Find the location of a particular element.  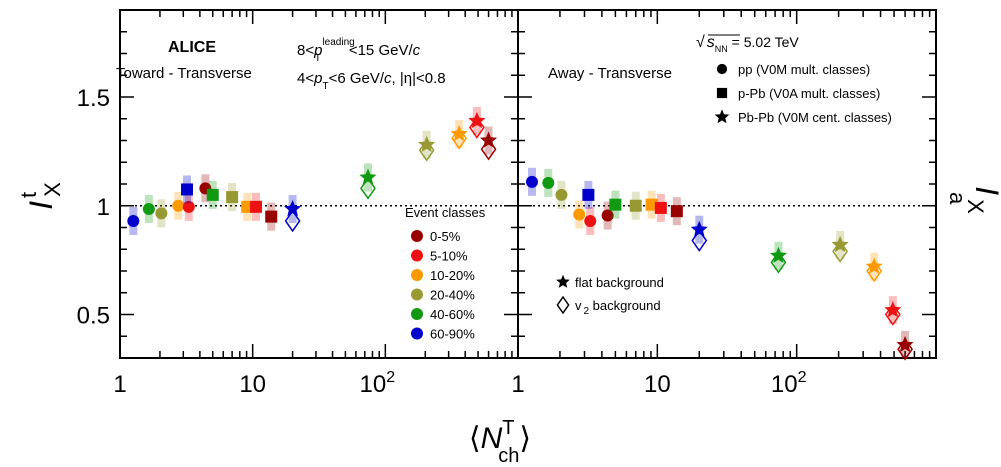

y-axis-title-right-sup: a is located at coordinates (957, 198).